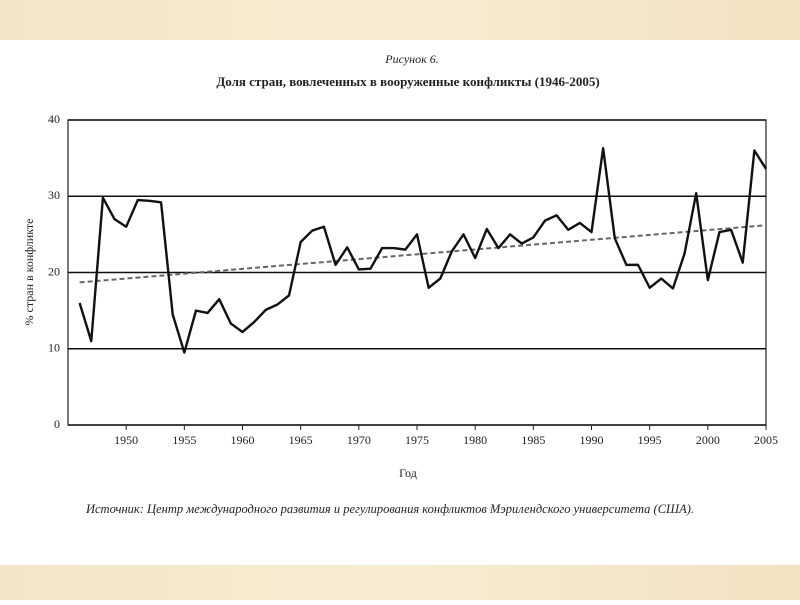 The image size is (800, 605). I want to click on x-tick-label: 1990, so click(592, 440).